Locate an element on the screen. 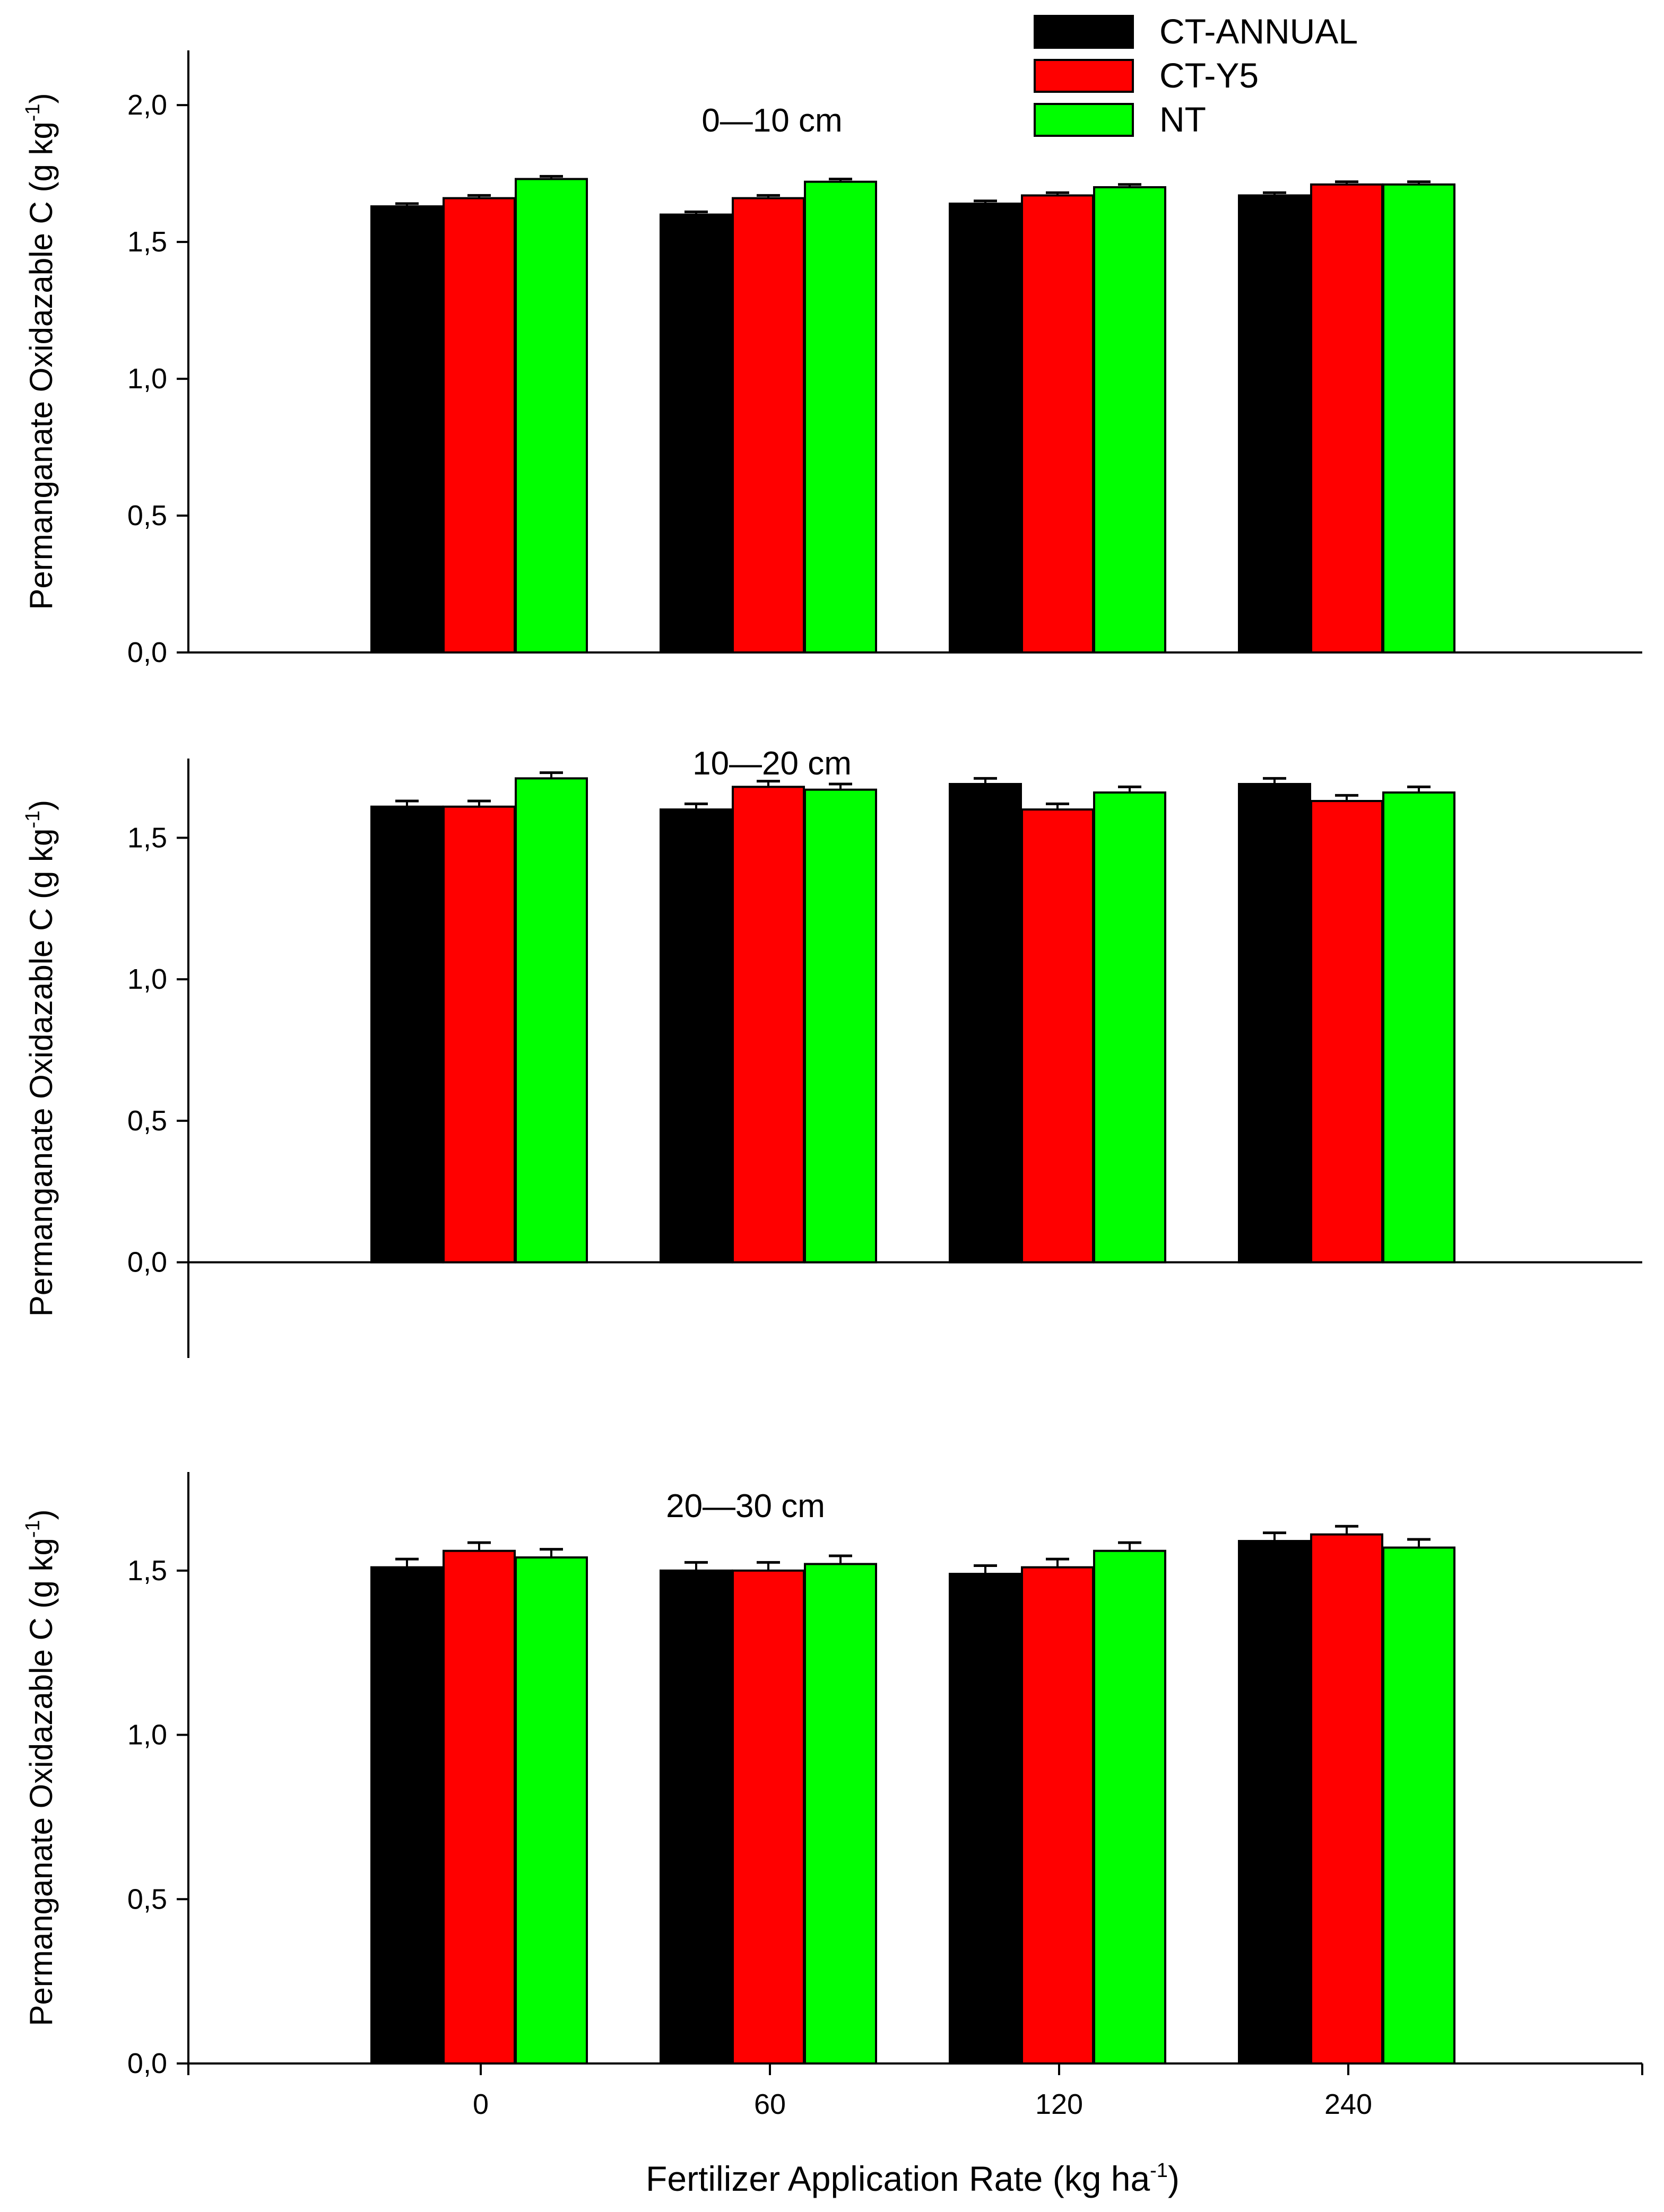 This screenshot has width=1664, height=2212. panel-depth-label: 10—20 cm is located at coordinates (772, 763).